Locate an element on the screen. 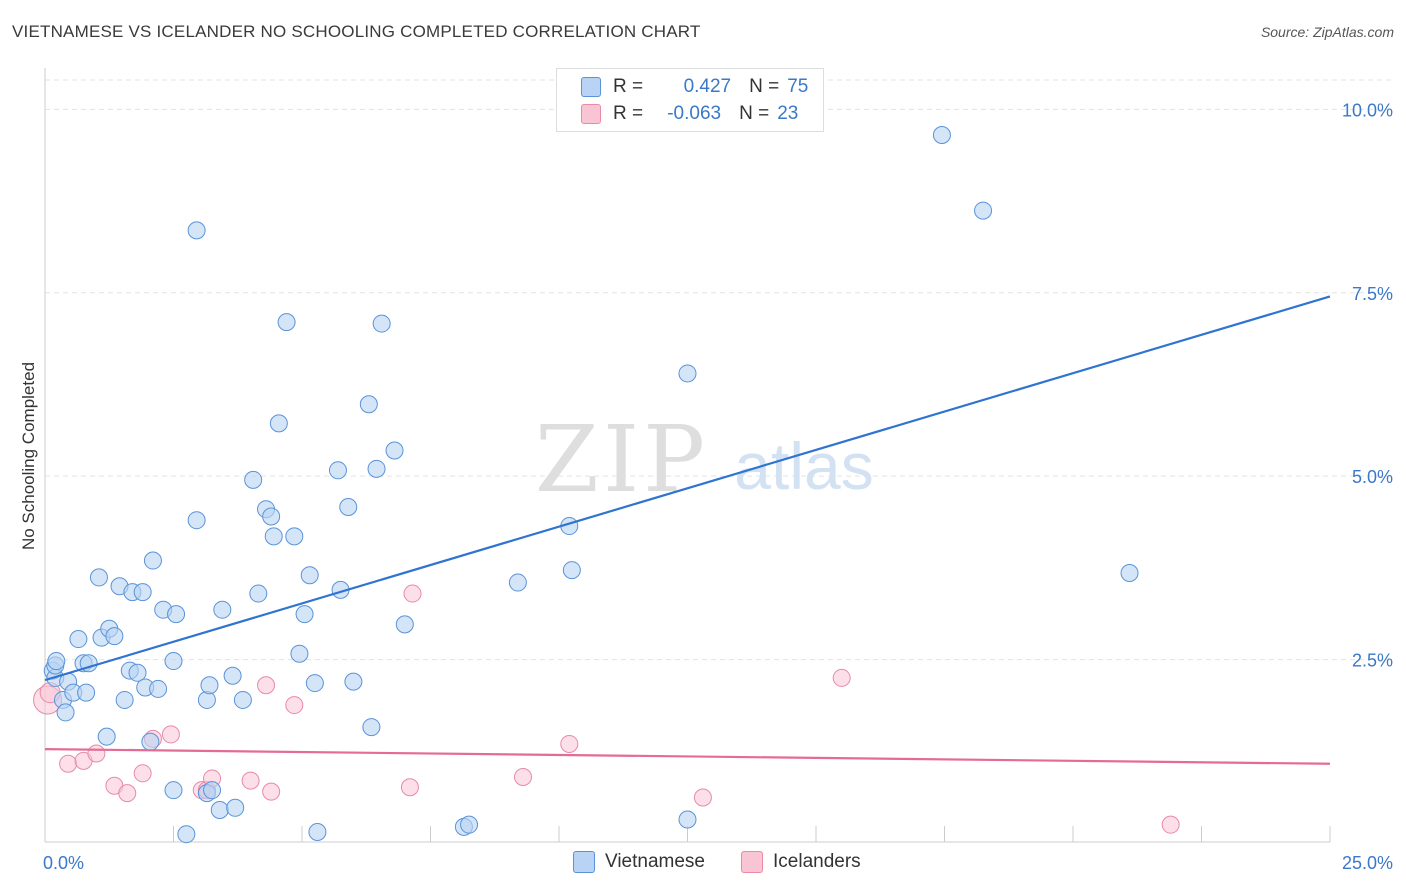  icelanders-trend-line is located at coordinates (687, 756).